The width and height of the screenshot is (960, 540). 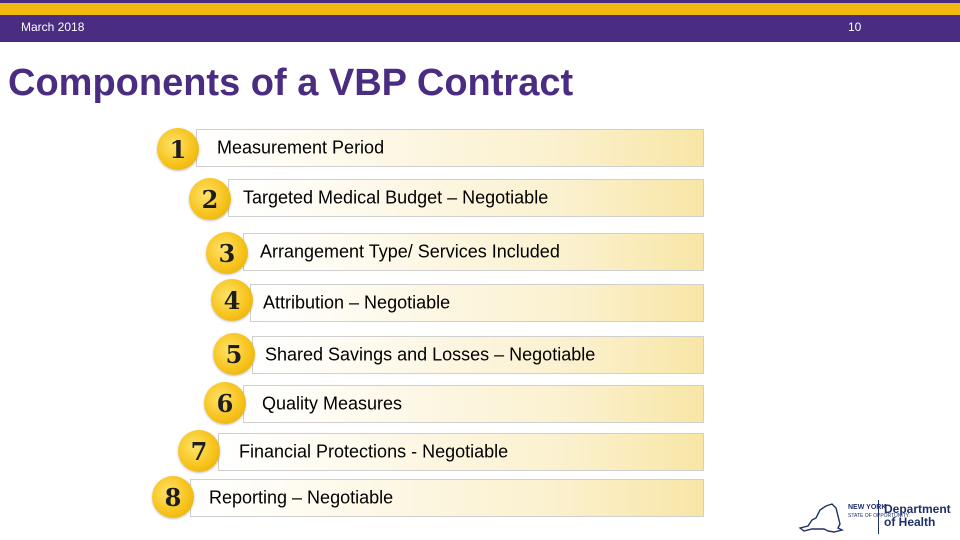 What do you see at coordinates (227, 253) in the screenshot?
I see `number-badge-3: 3` at bounding box center [227, 253].